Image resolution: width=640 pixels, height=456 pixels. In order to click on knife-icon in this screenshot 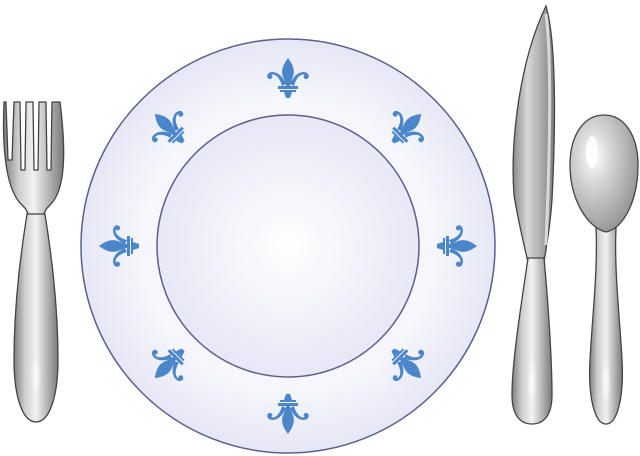, I will do `click(533, 214)`.